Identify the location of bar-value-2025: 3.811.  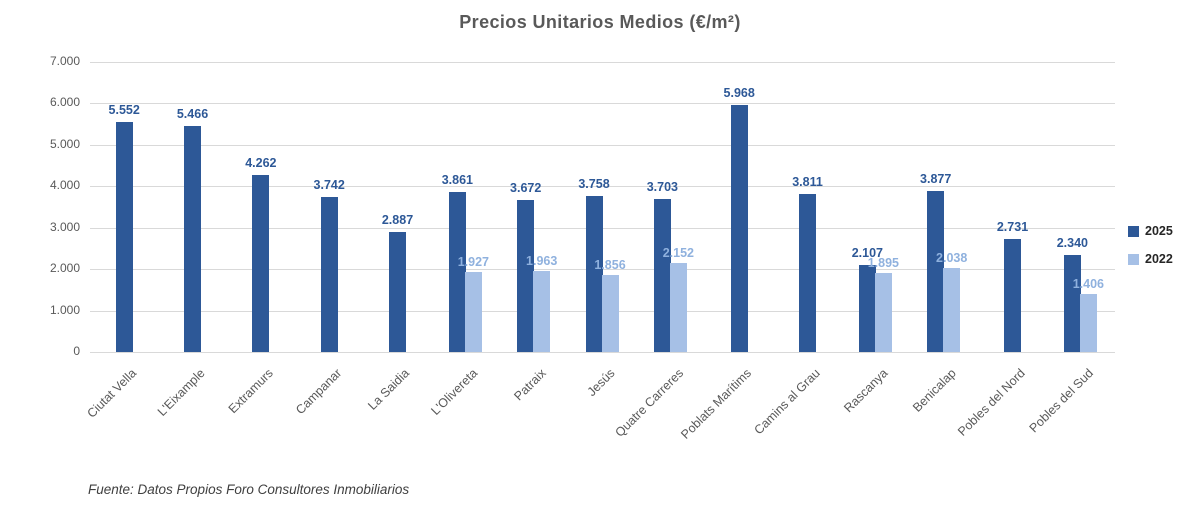
(807, 182).